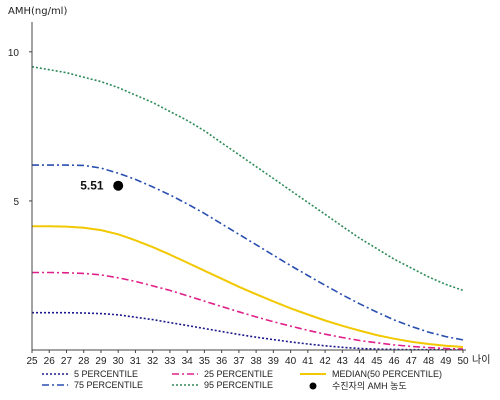 The image size is (500, 400). Describe the element at coordinates (238, 385) in the screenshot. I see `legend-label-95-percentile: 95 PERCENTILE` at that location.